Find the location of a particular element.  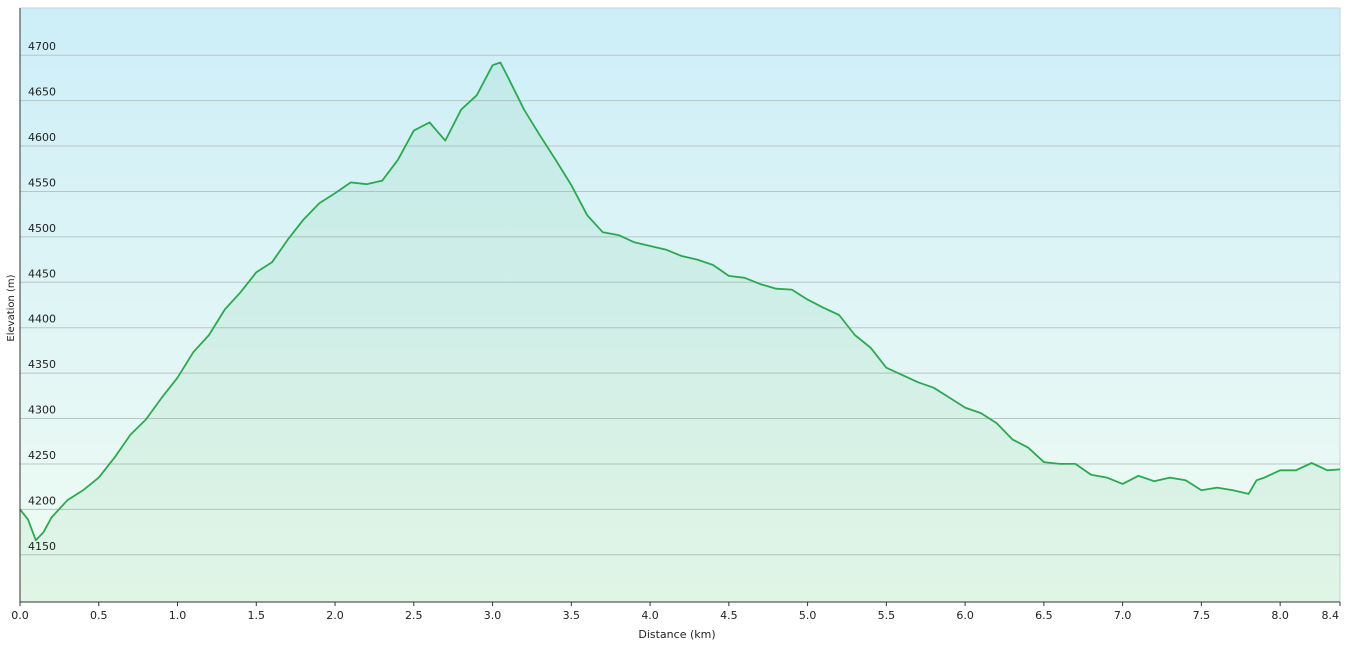

y-tick-label: 4650 is located at coordinates (42, 92).